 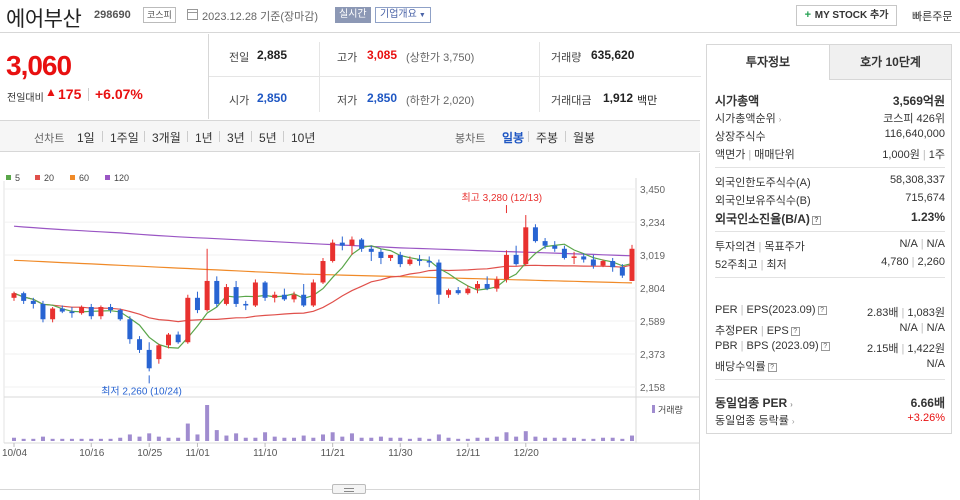 What do you see at coordinates (851, 15) in the screenshot?
I see `add-mystock-label: MY STOCK 추가` at bounding box center [851, 15].